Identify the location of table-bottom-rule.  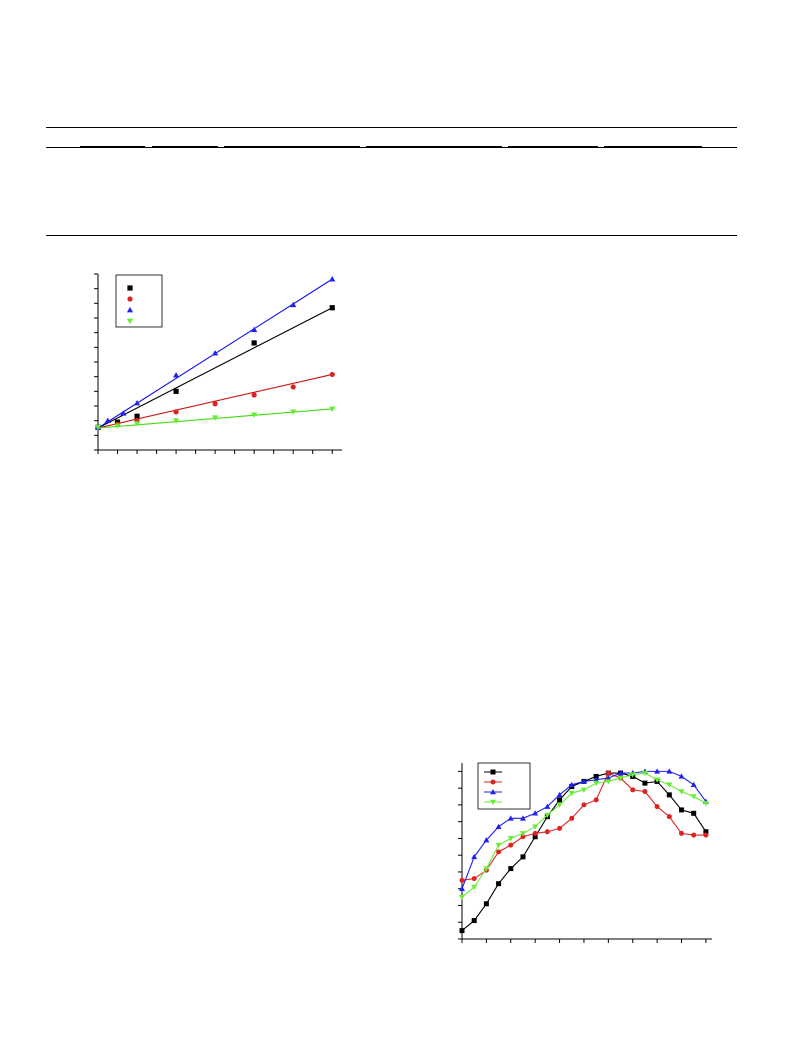
(391, 235).